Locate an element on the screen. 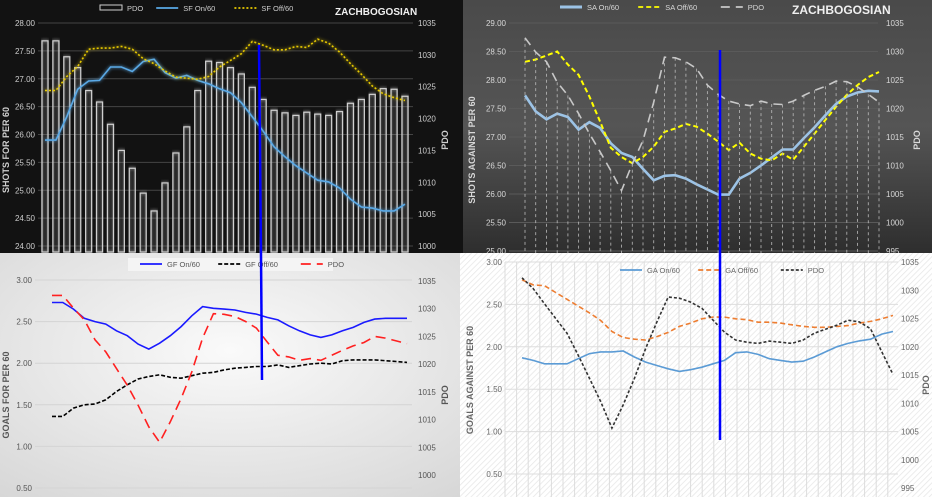  y-axis-title: GOALS AGAINST PER 60 is located at coordinates (470, 380).